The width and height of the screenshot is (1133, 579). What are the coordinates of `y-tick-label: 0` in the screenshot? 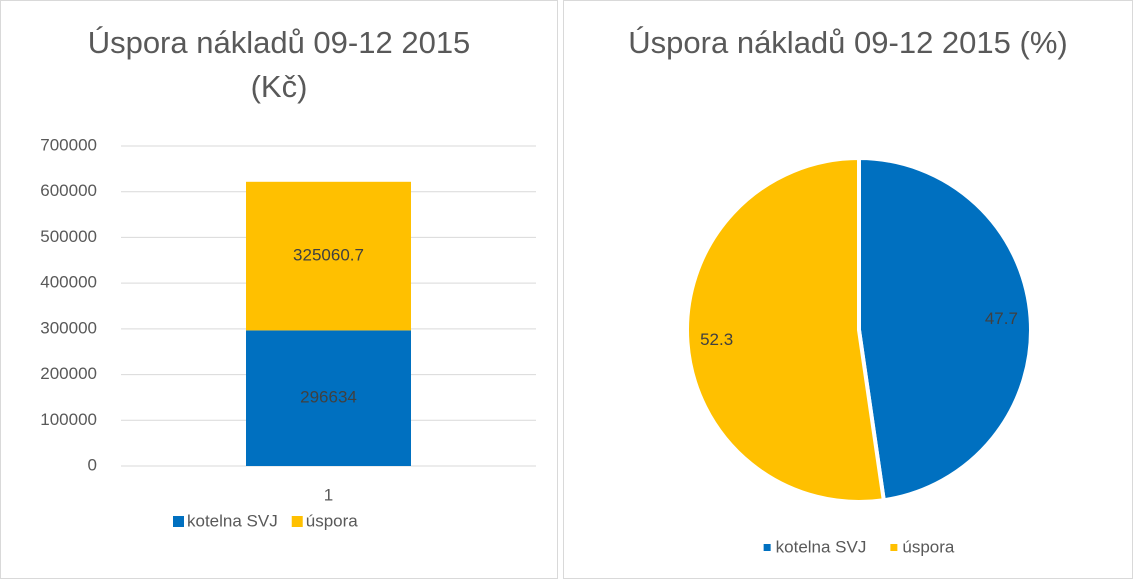 It's located at (92, 464).